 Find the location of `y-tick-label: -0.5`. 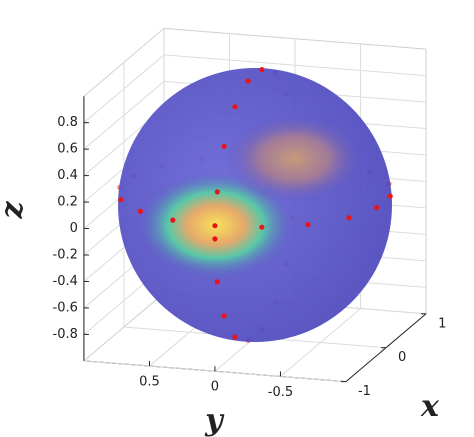

y-tick-label: -0.5 is located at coordinates (280, 392).